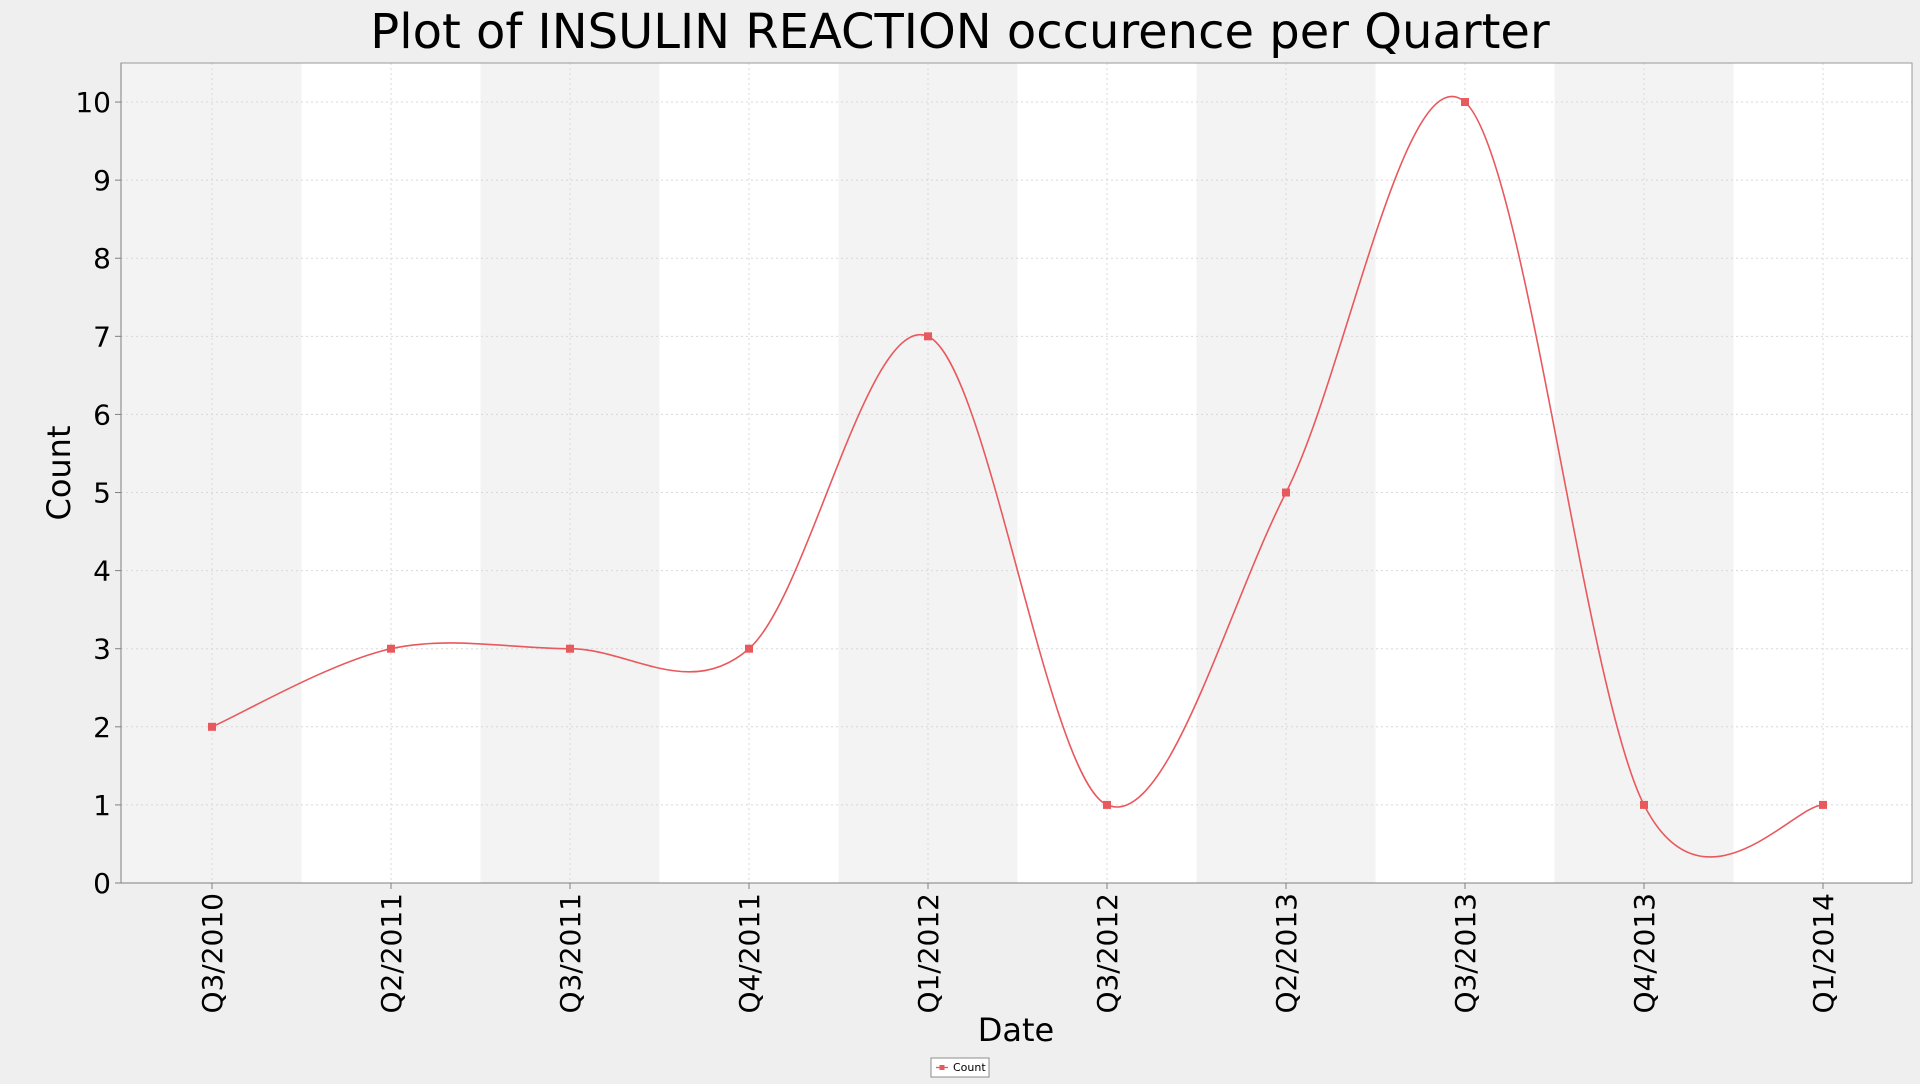  I want to click on y-tick-label: 1, so click(102, 805).